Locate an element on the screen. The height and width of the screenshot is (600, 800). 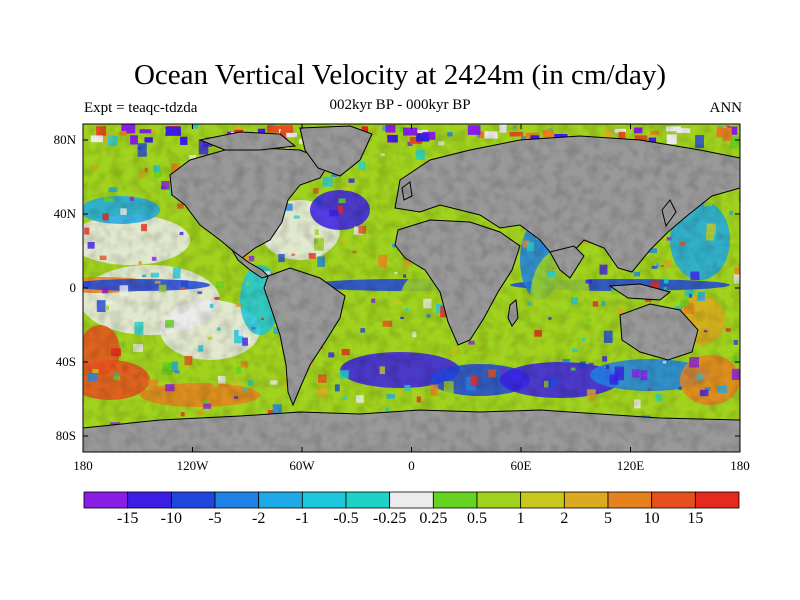
colorbar-label: -2 is located at coordinates (258, 518).